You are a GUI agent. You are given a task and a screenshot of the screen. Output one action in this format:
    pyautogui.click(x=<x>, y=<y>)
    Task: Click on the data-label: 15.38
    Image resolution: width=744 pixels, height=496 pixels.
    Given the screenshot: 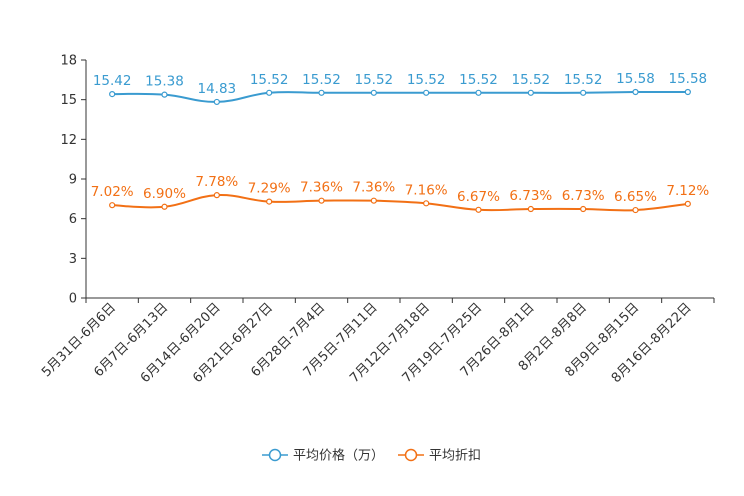 What is the action you would take?
    pyautogui.click(x=164, y=82)
    